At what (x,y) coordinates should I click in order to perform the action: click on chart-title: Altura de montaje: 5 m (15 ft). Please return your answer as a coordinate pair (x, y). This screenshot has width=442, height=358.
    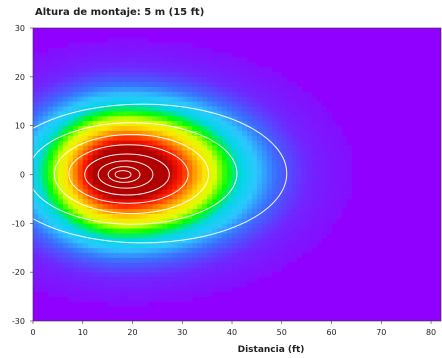
    Looking at the image, I should click on (119, 12).